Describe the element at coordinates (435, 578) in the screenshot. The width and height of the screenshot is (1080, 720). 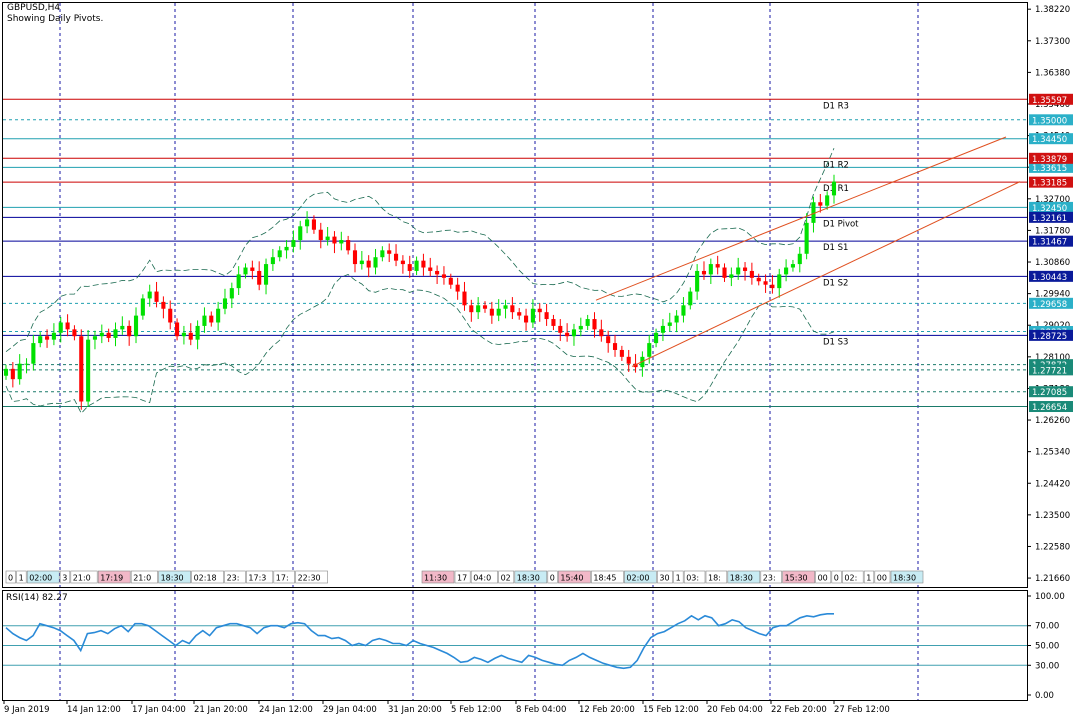
I see `session-label: 11:30` at that location.